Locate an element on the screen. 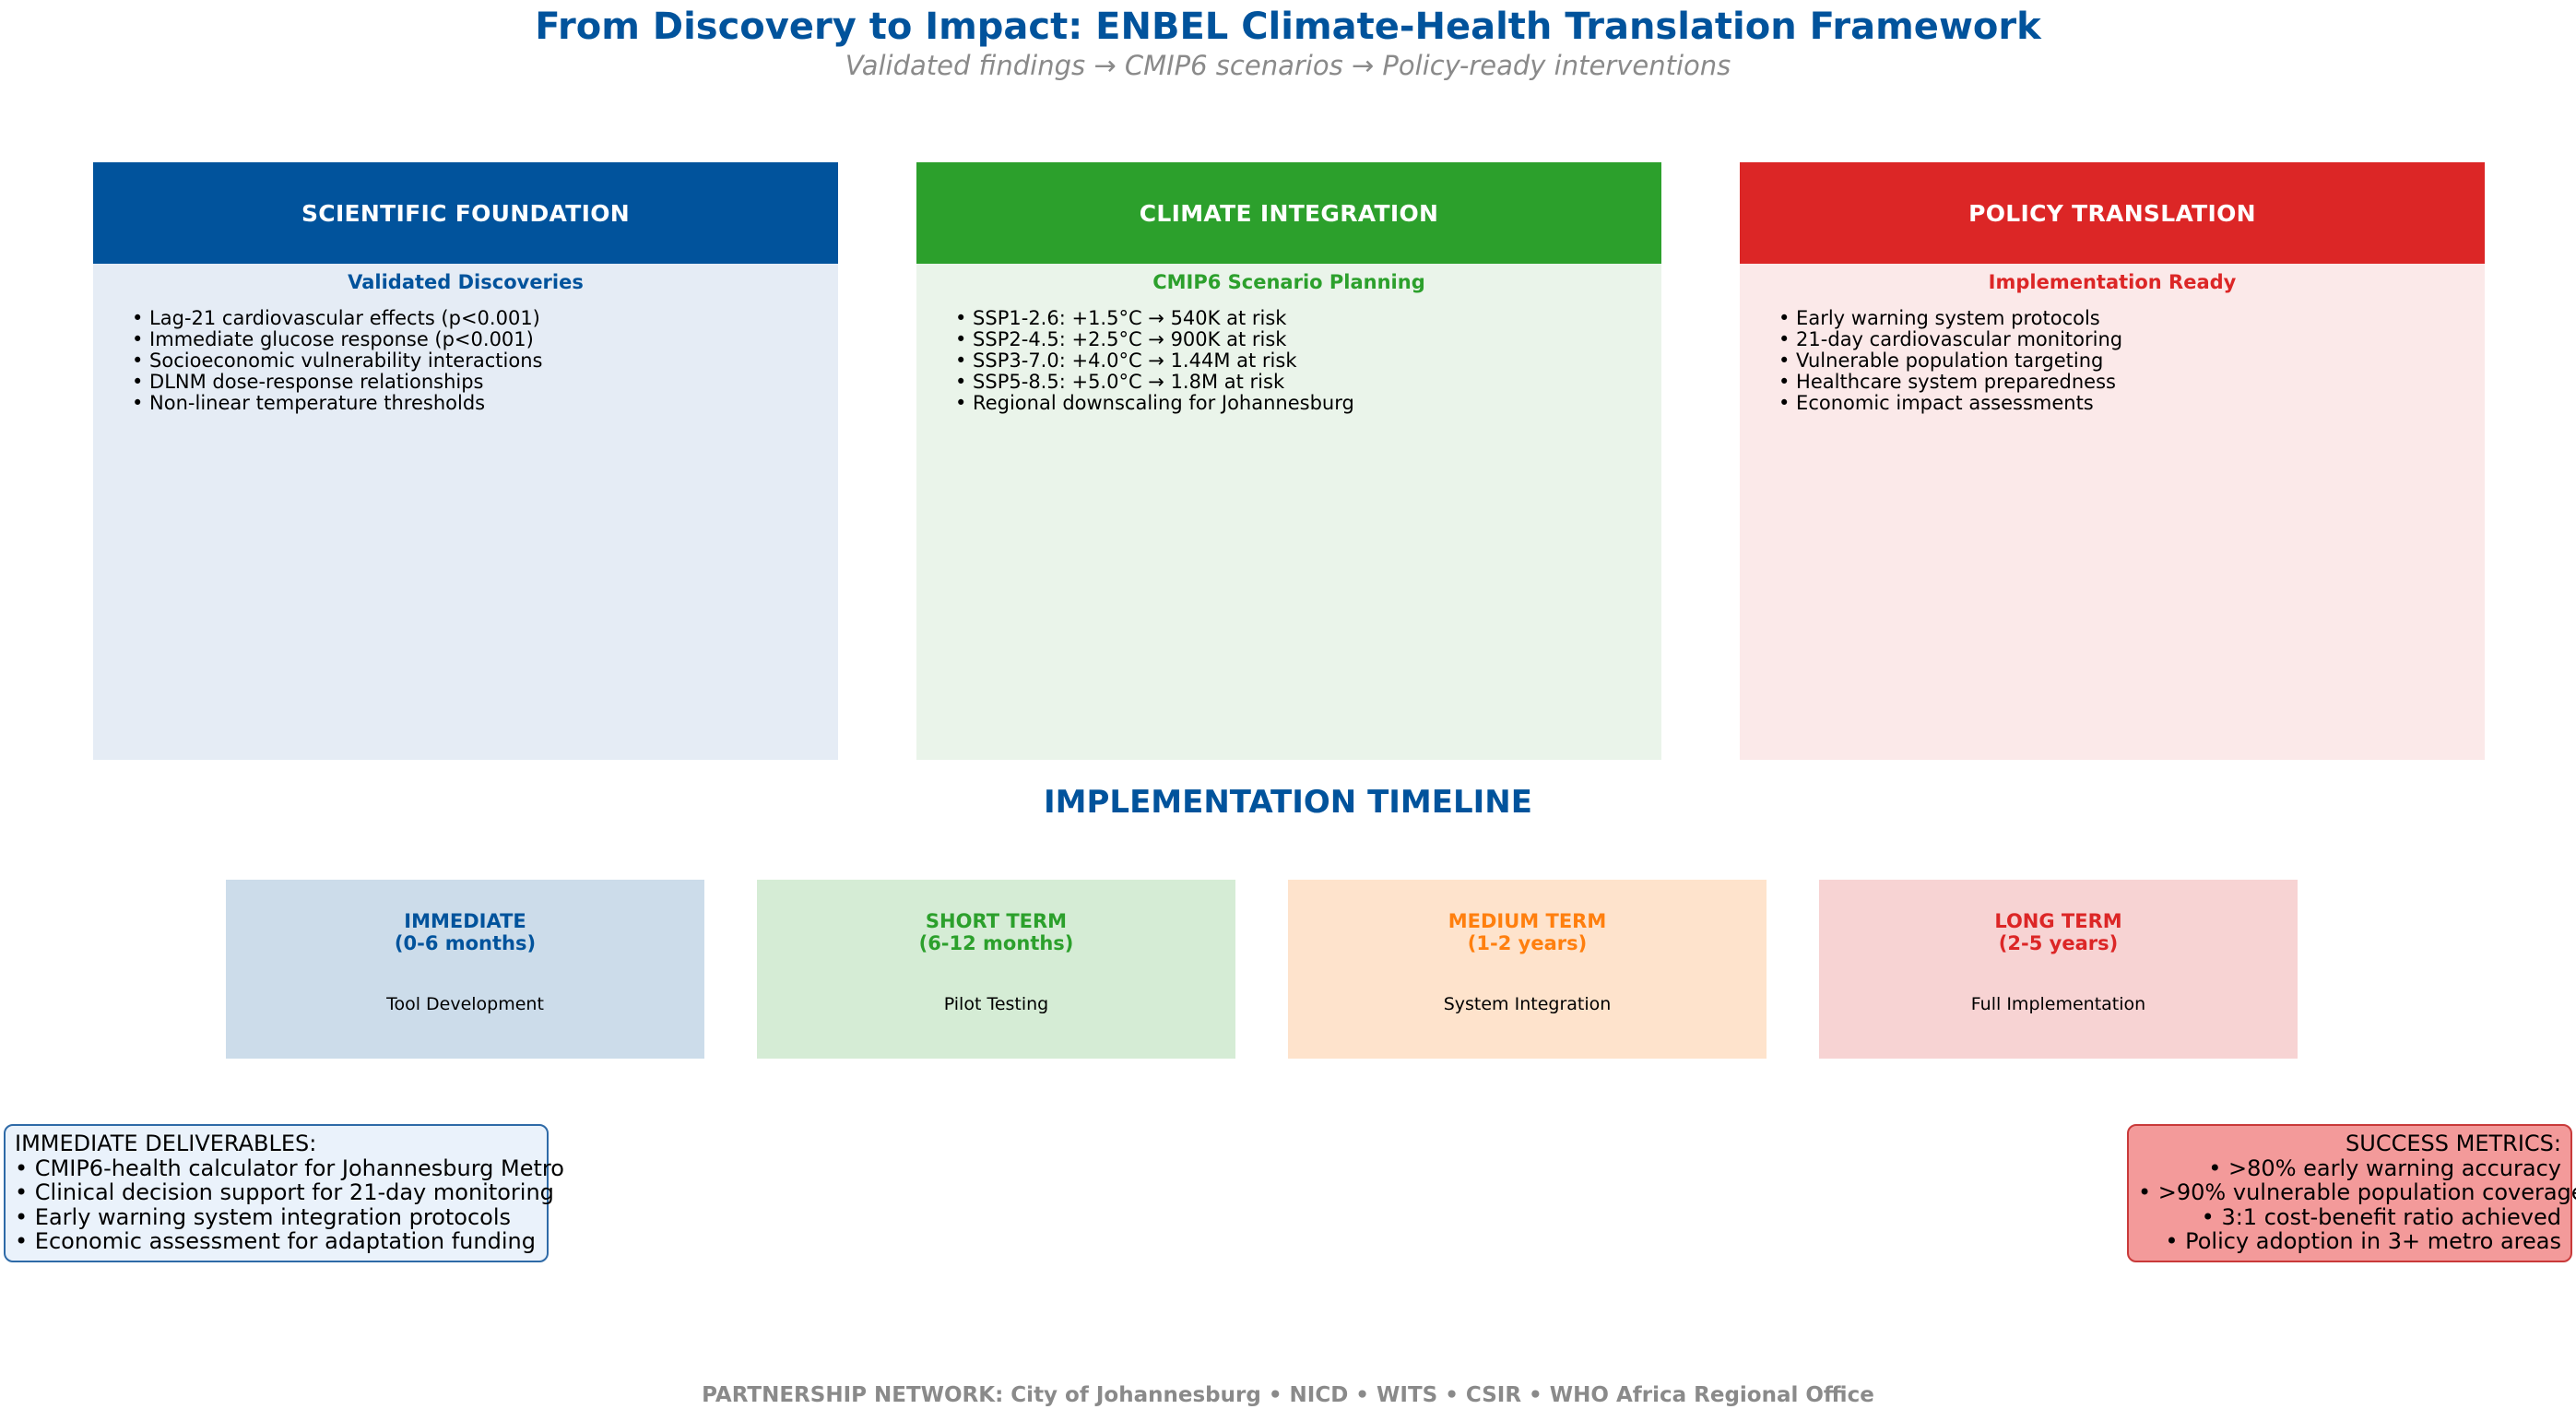 The height and width of the screenshot is (1421, 2576). phase-label: LONG TERM (2-5 years) is located at coordinates (2058, 932).